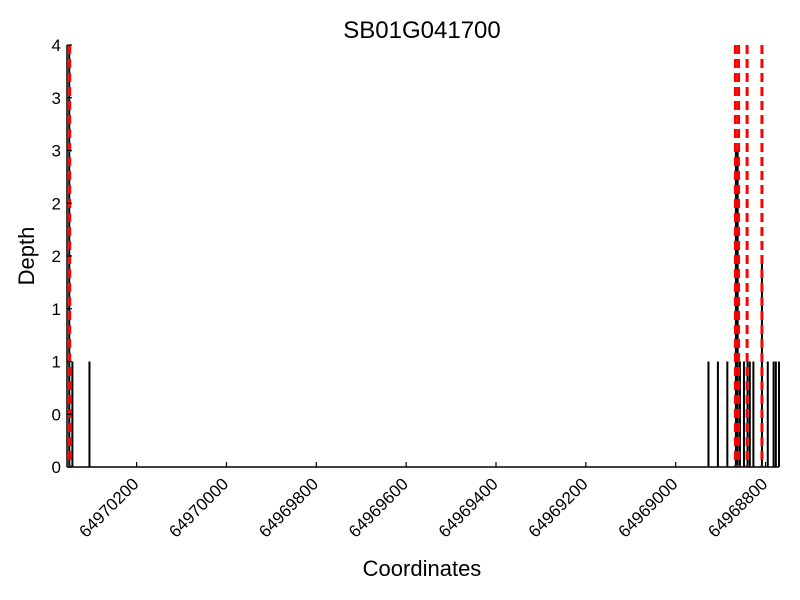 This screenshot has width=800, height=600. I want to click on x-tick-label: 64969000, so click(648, 507).